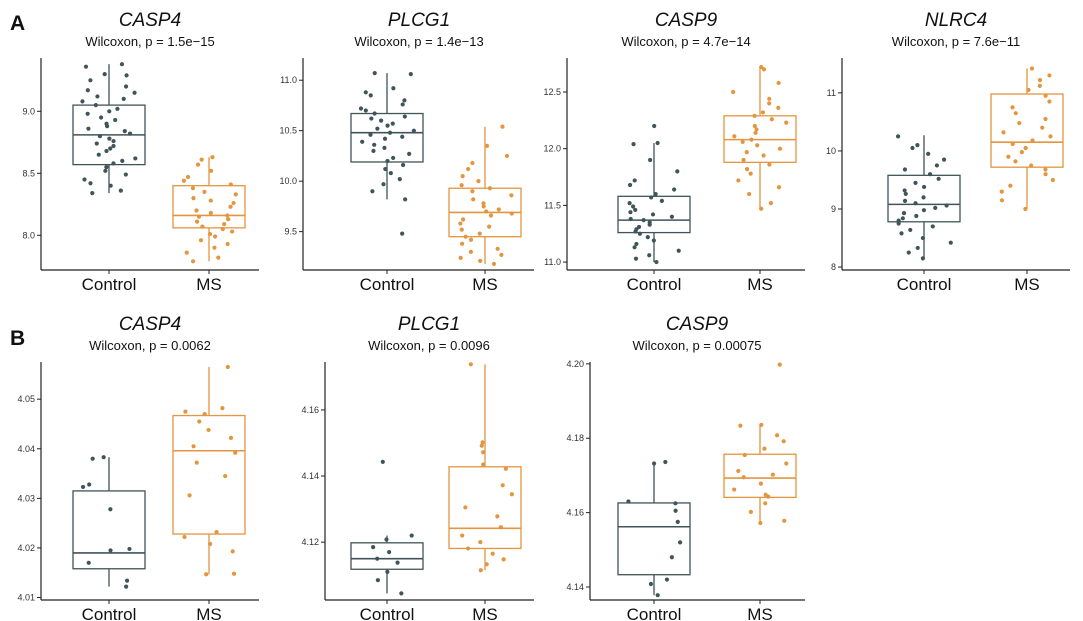  What do you see at coordinates (290, 232) in the screenshot?
I see `y-tick-label: 9.5` at bounding box center [290, 232].